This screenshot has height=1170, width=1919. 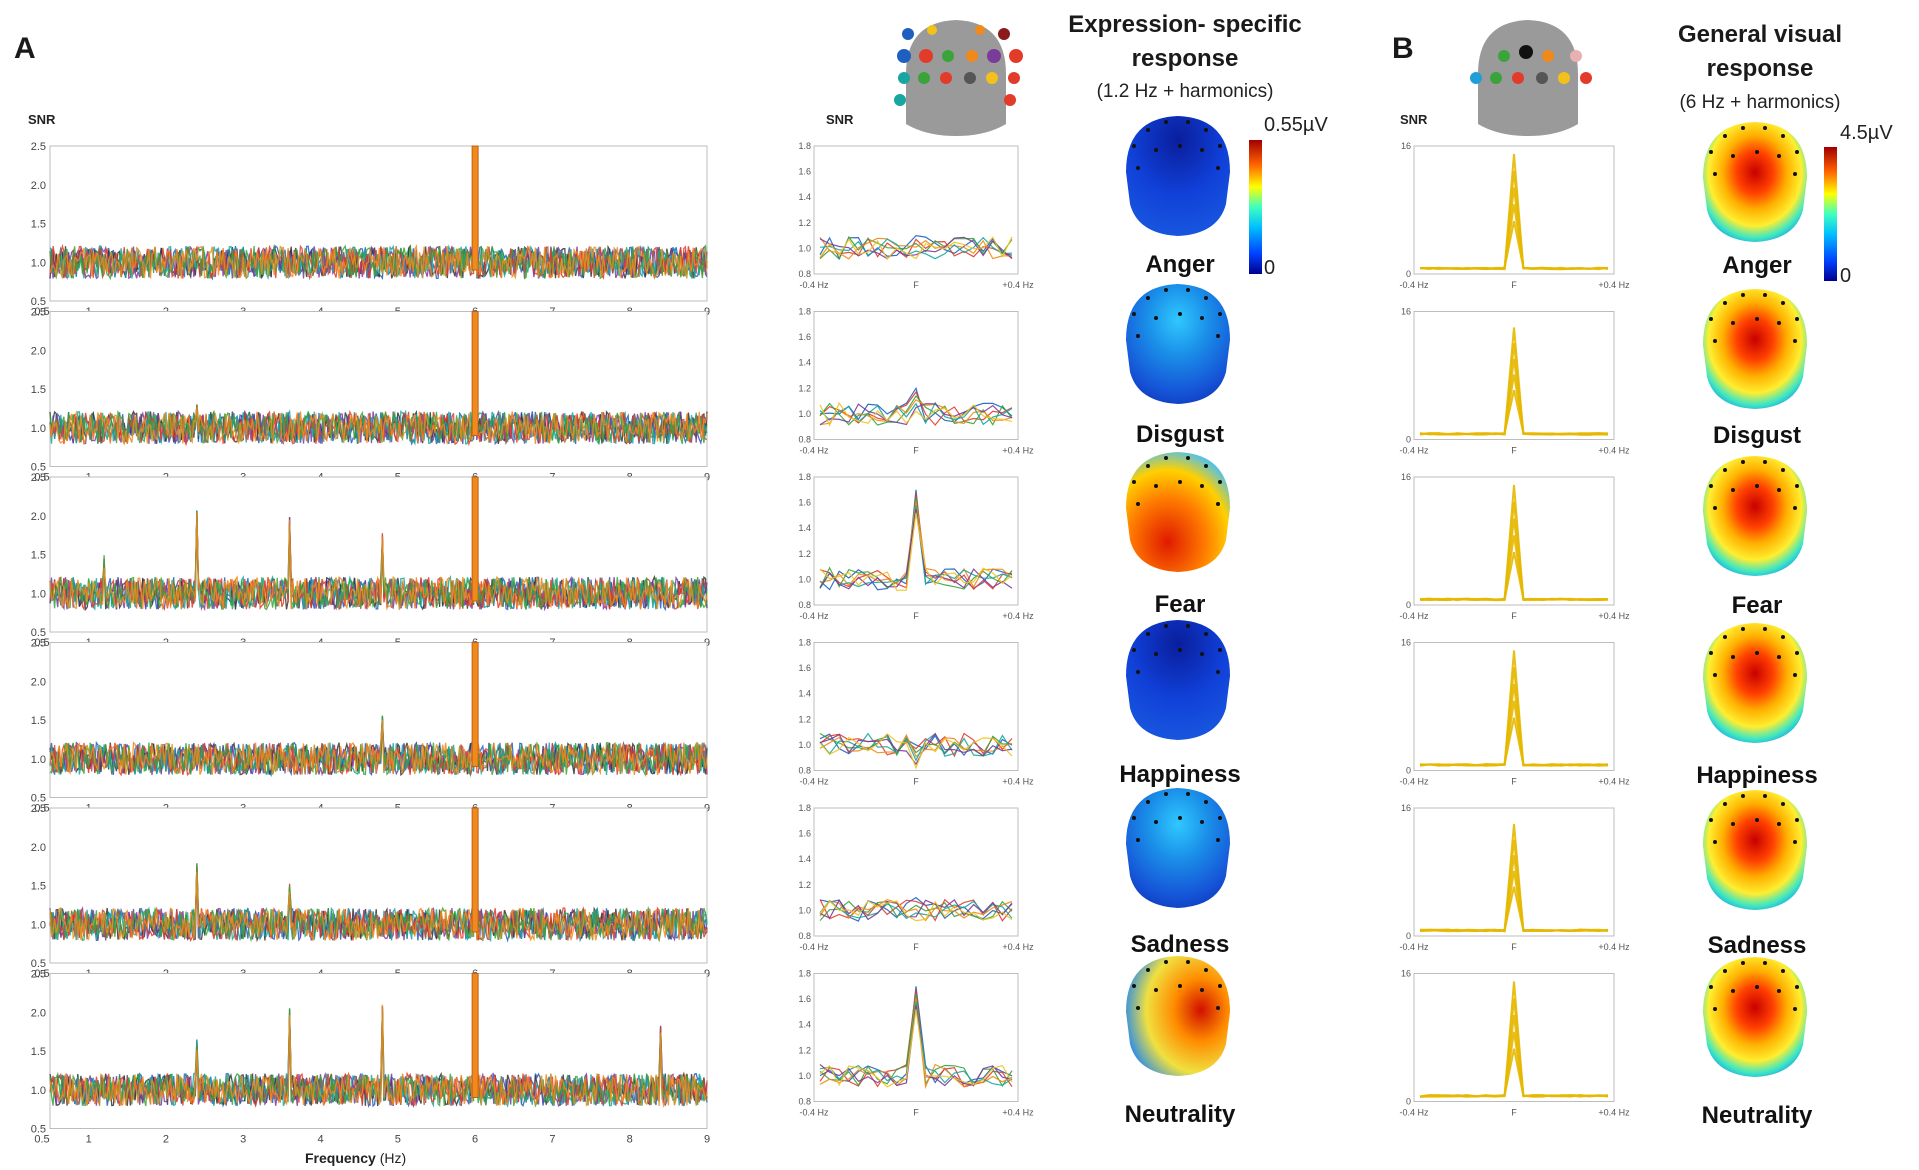 I want to click on expression-colorbar-max: 0.55µV, so click(x=1296, y=125).